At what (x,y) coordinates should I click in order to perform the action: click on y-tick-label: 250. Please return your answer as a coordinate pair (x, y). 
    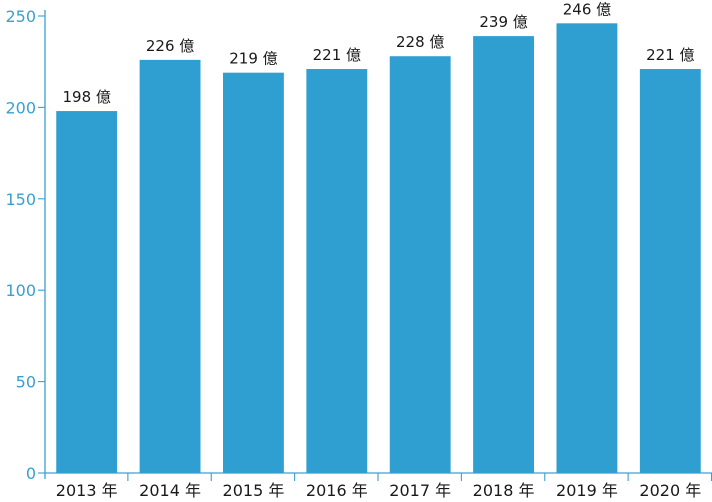
    Looking at the image, I should click on (20, 16).